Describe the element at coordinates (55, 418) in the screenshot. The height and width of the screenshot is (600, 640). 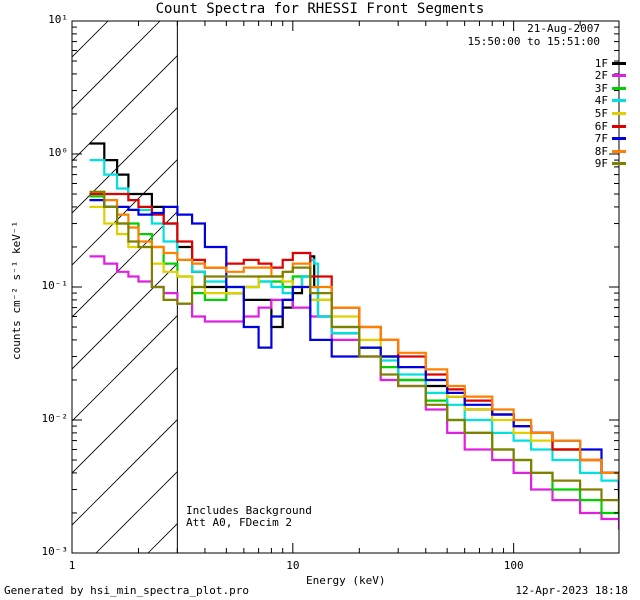
I see `y-tick-label: 10⁻²` at that location.